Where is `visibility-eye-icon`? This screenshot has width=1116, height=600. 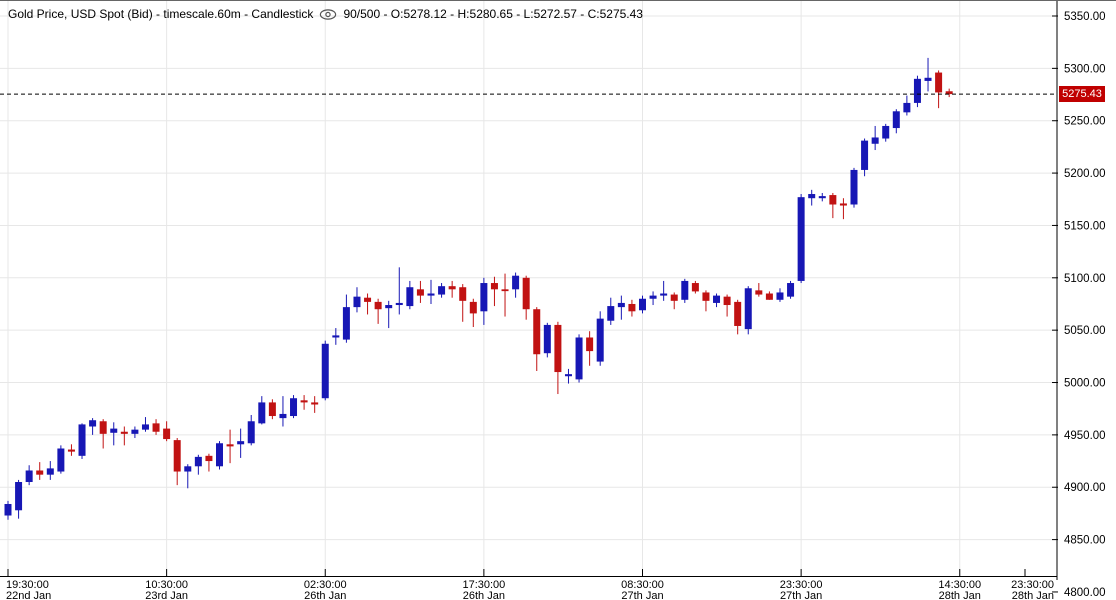 visibility-eye-icon is located at coordinates (328, 14).